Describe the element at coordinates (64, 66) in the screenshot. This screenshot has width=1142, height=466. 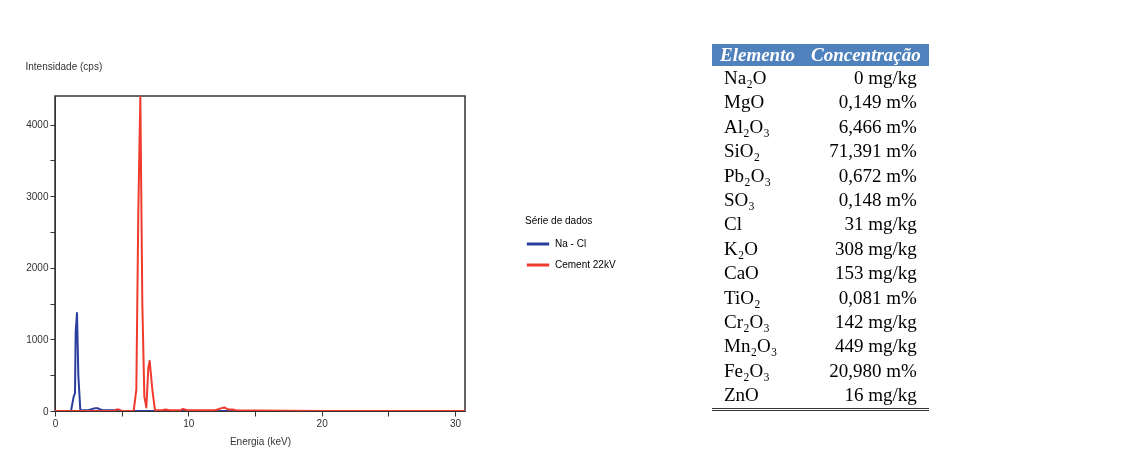
I see `y-axis-title: Intensidade (cps)` at that location.